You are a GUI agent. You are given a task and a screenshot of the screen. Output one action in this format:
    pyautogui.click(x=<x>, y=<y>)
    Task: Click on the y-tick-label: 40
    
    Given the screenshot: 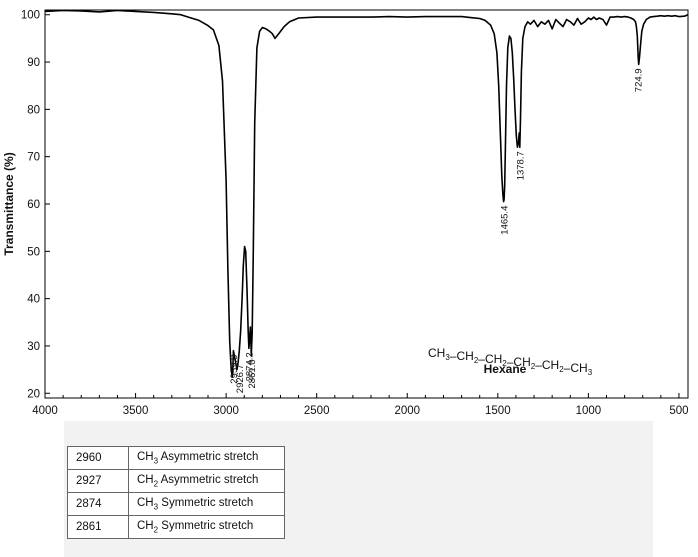 What is the action you would take?
    pyautogui.click(x=33, y=300)
    